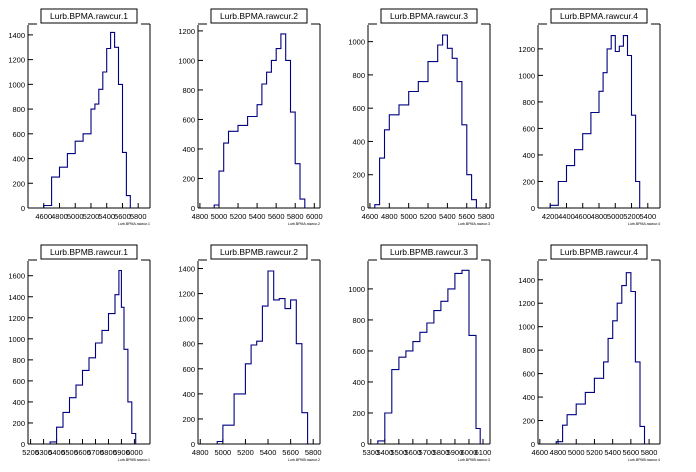 This screenshot has height=472, width=696. What do you see at coordinates (566, 216) in the screenshot?
I see `x-tick-label: 4400` at bounding box center [566, 216].